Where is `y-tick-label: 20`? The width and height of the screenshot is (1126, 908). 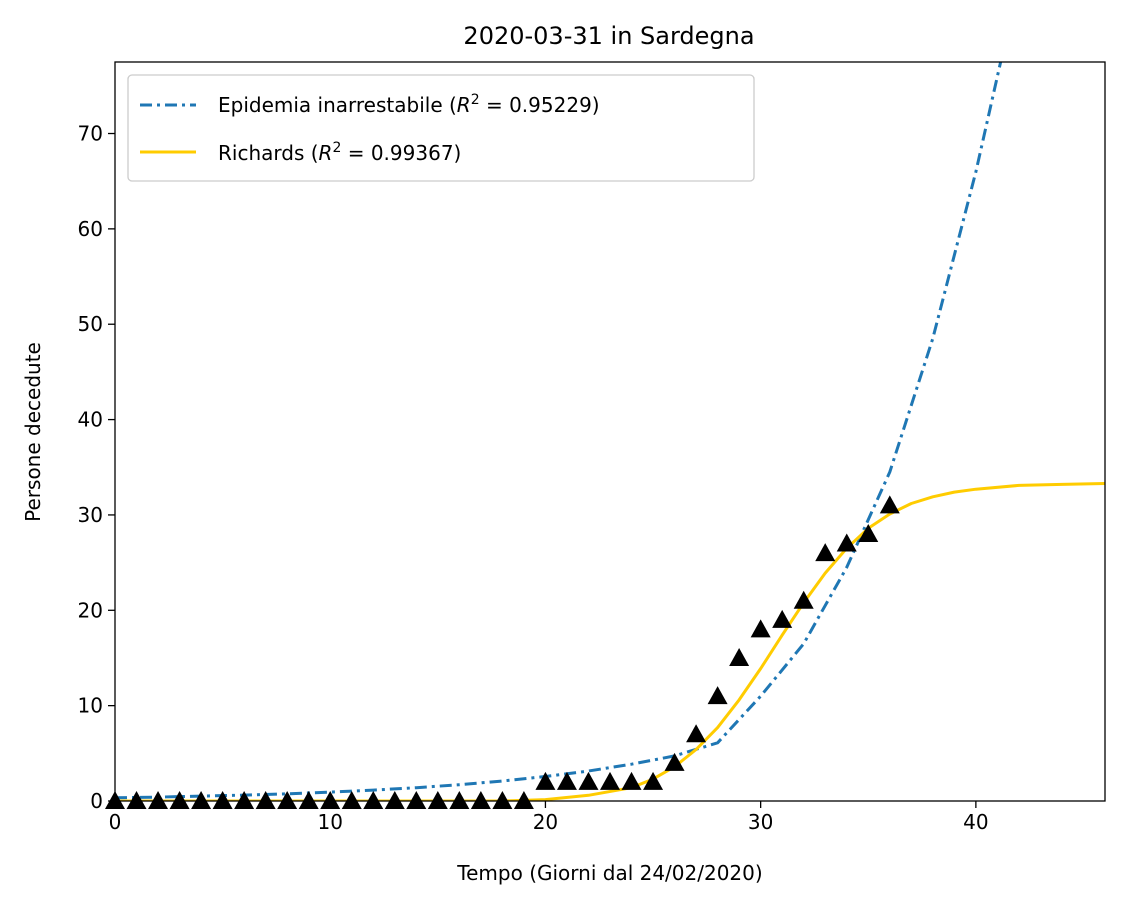 y-tick-label: 20 is located at coordinates (90, 610).